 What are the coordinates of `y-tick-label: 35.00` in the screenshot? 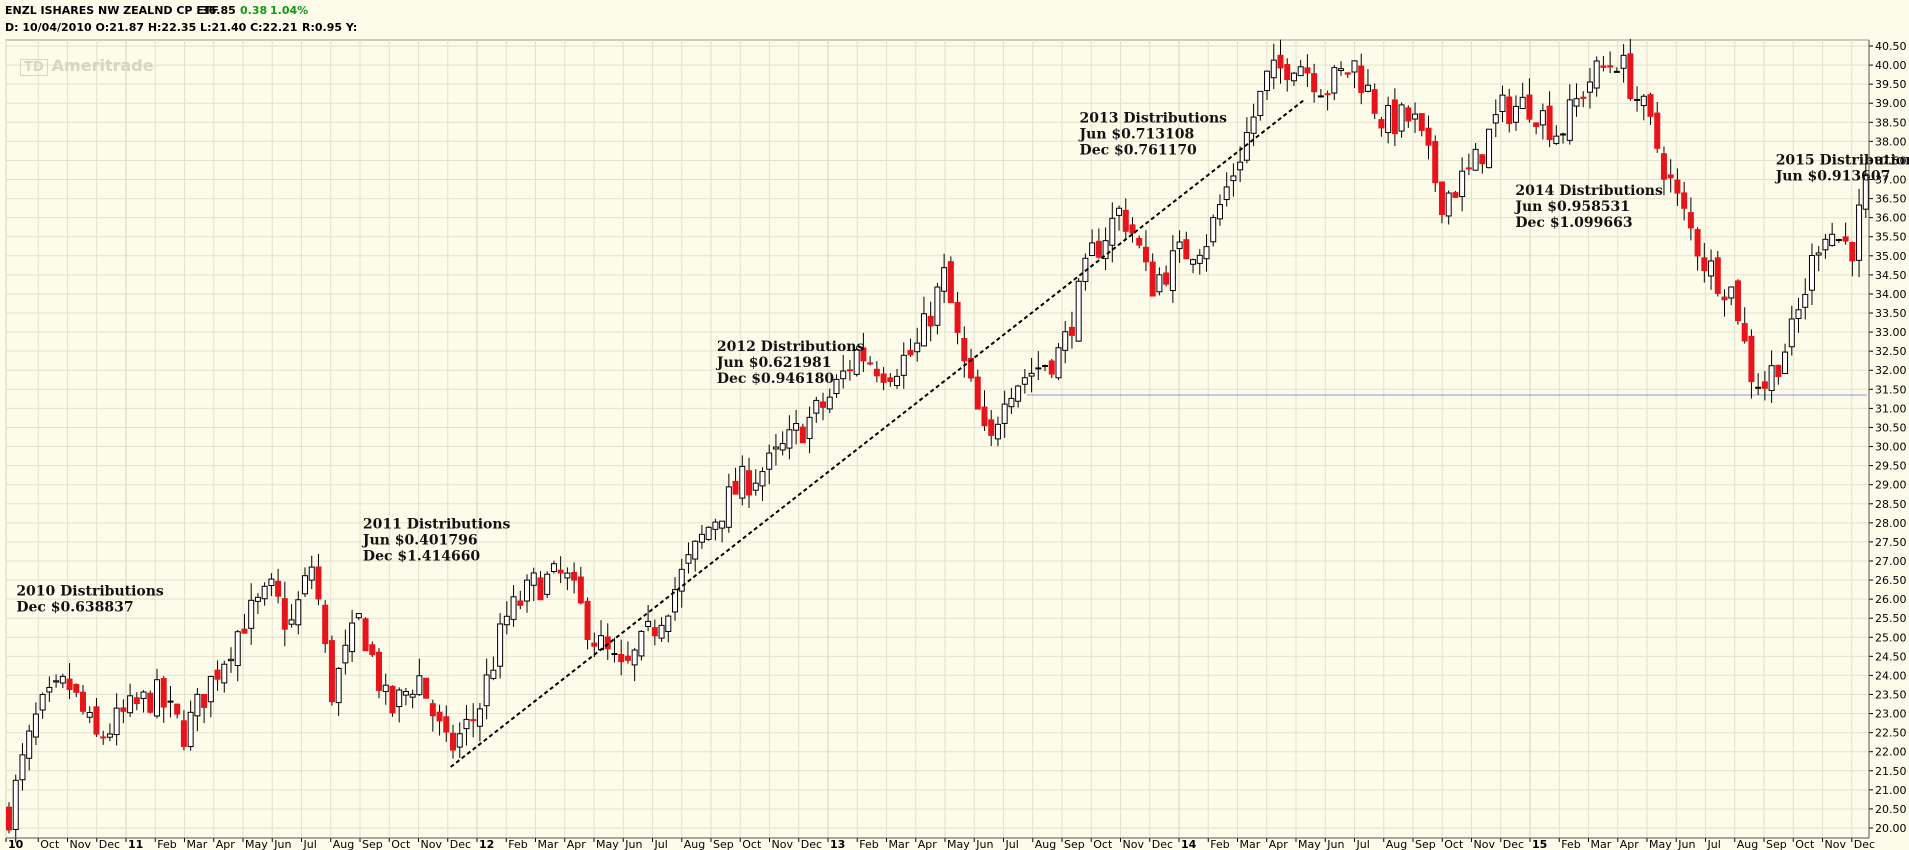 It's located at (1891, 256).